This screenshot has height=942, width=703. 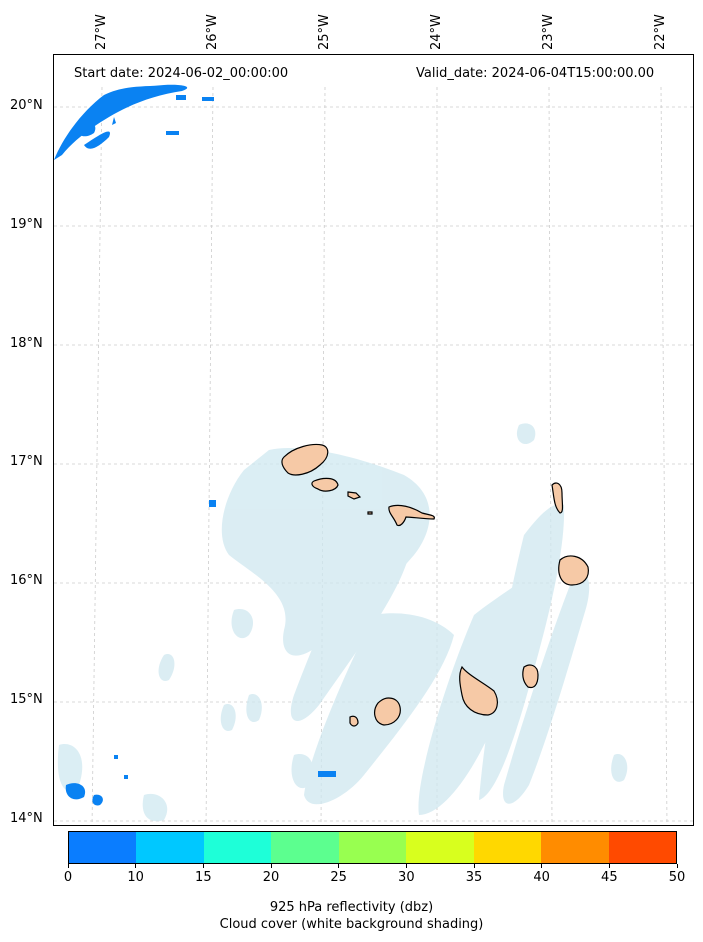 I want to click on island-santiago, so click(x=478, y=690).